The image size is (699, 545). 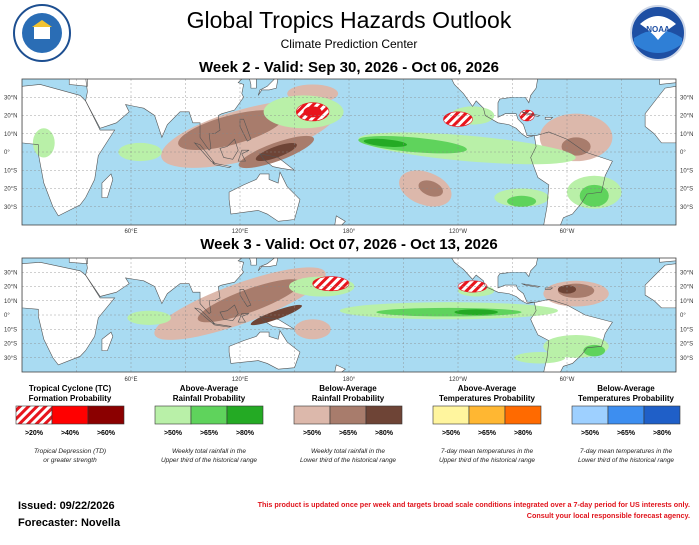 What do you see at coordinates (626, 388) in the screenshot?
I see `legend-title: Below-Average` at bounding box center [626, 388].